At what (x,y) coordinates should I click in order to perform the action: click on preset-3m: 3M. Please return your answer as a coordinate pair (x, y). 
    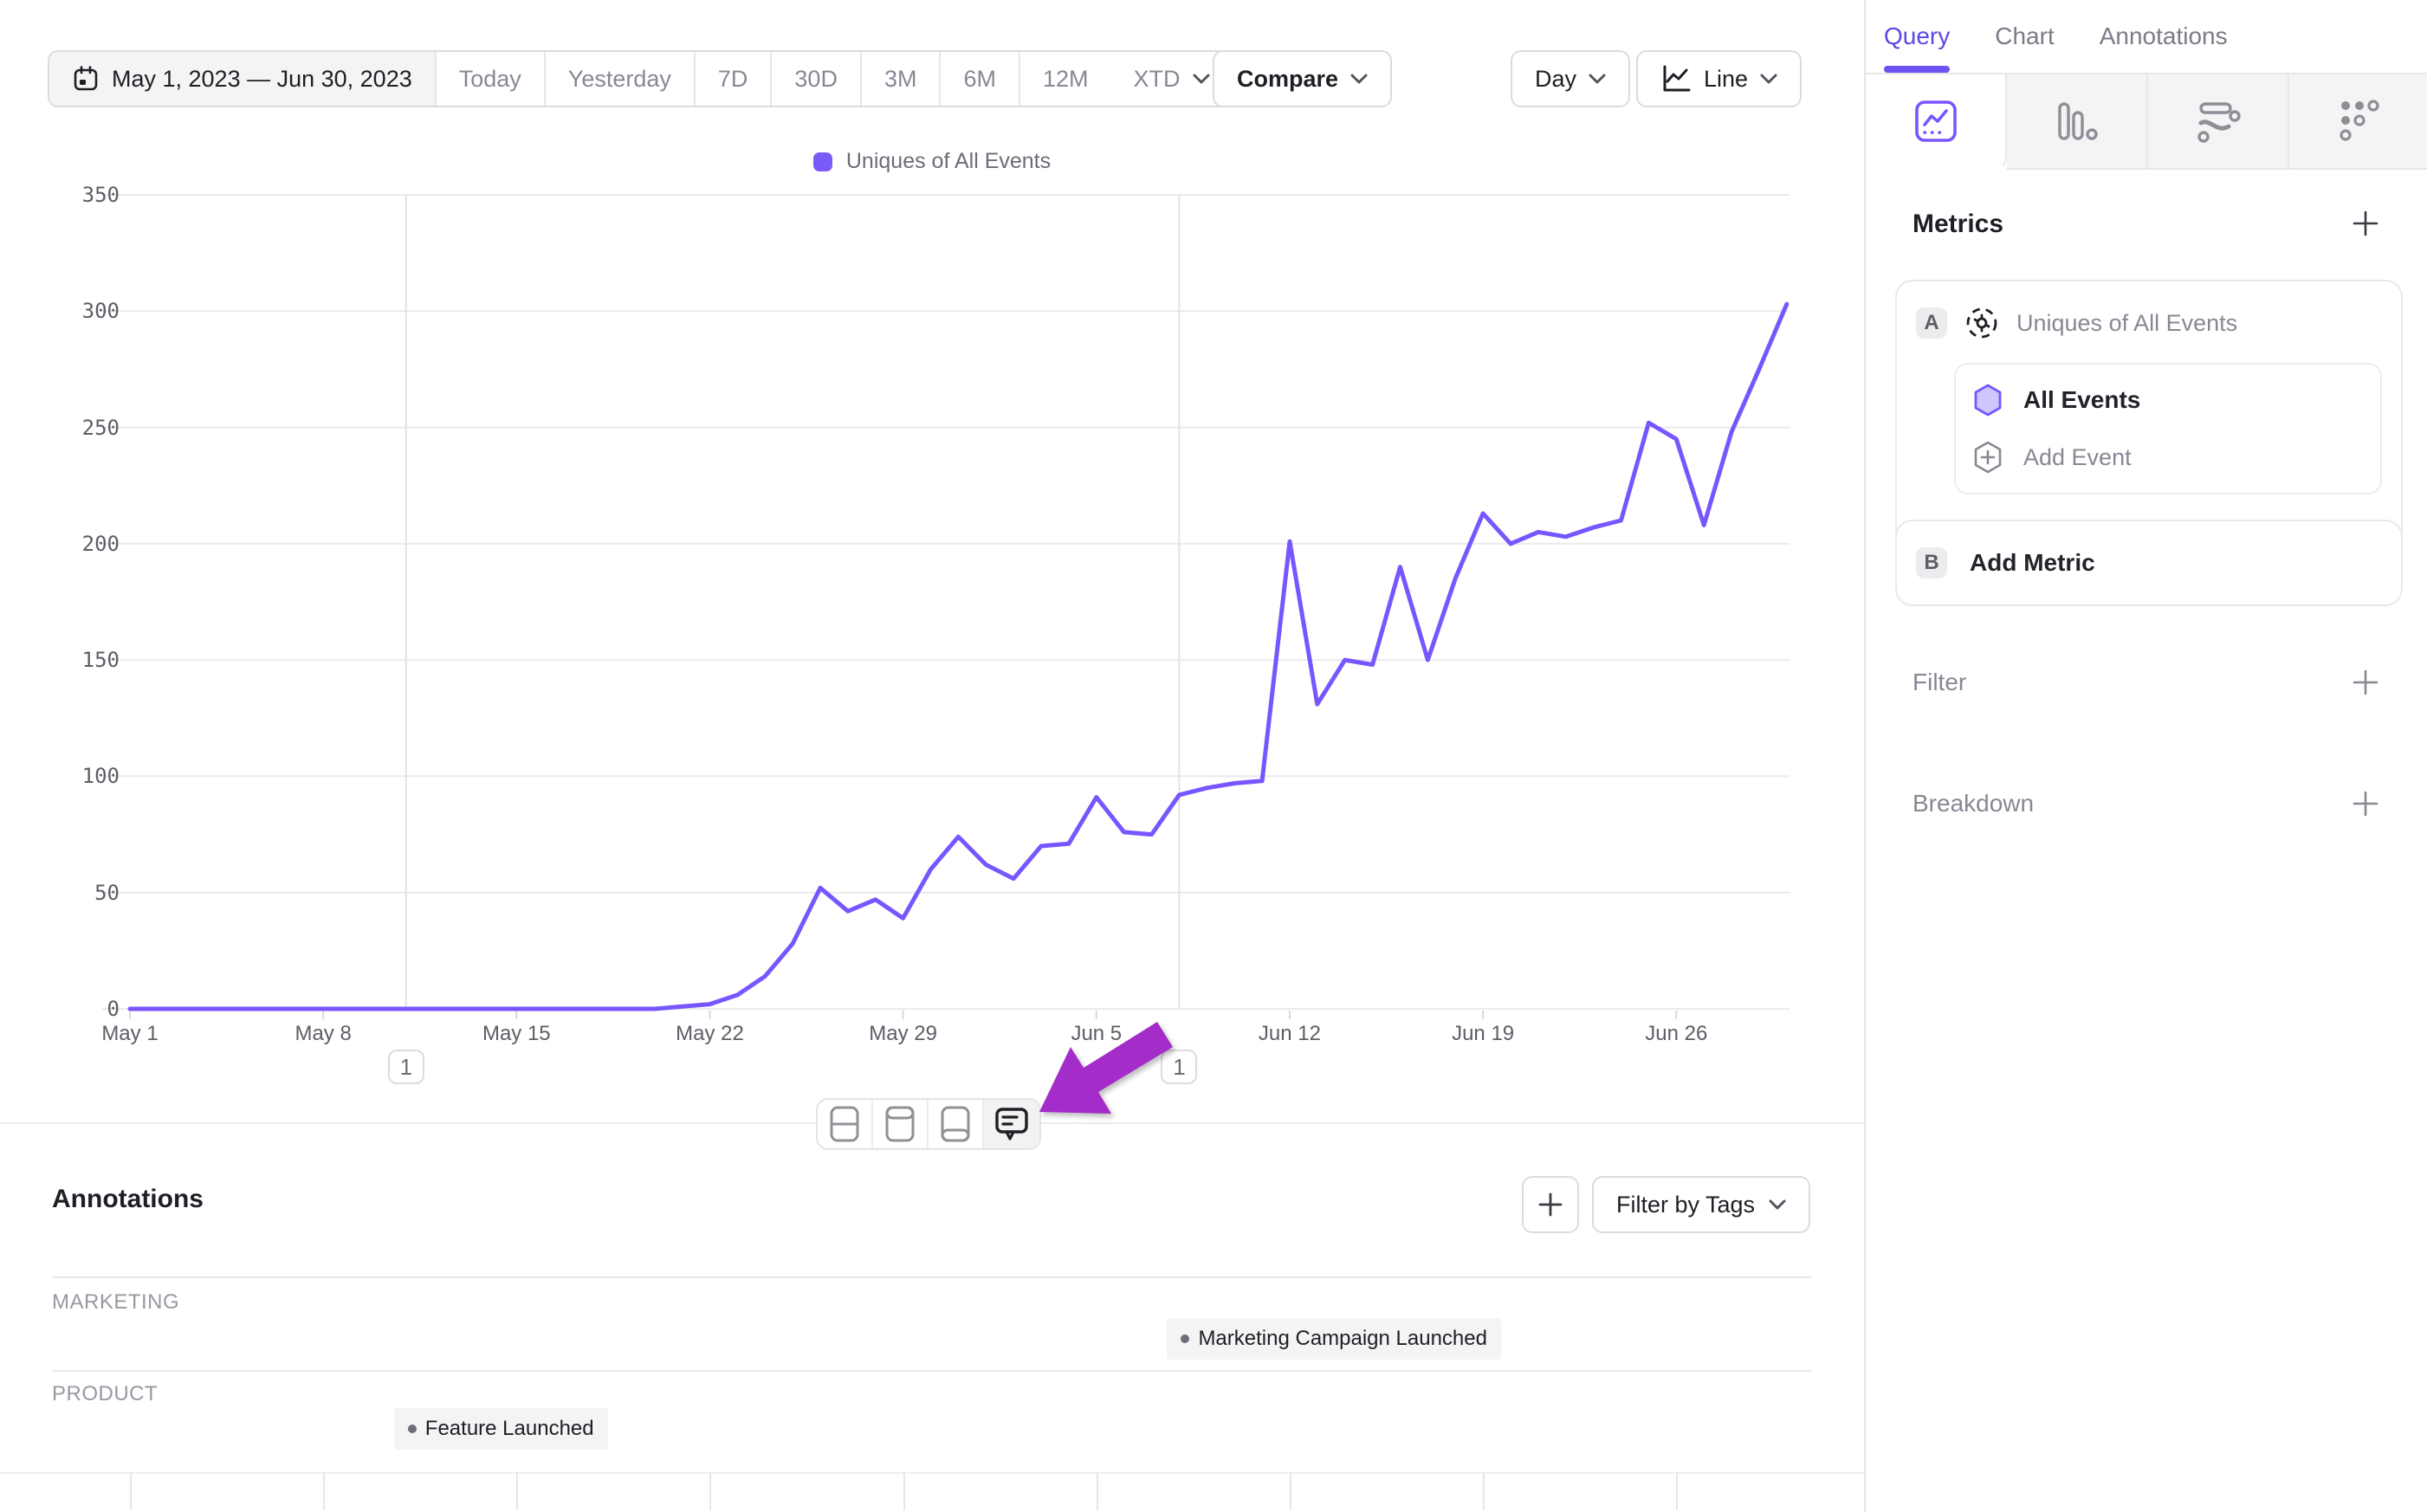
    Looking at the image, I should click on (902, 79).